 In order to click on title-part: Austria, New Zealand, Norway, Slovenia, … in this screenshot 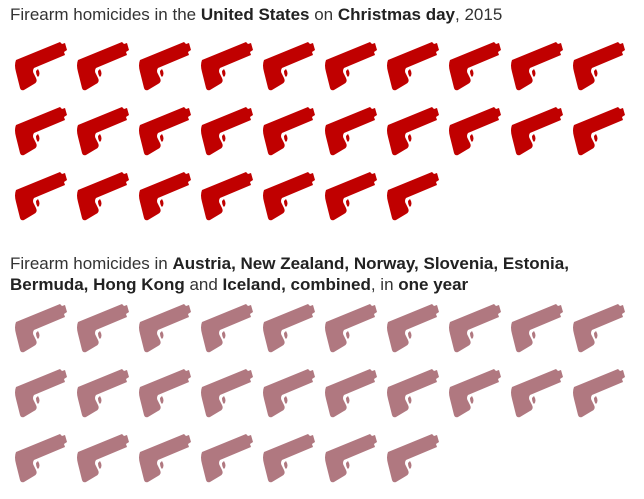, I will do `click(289, 274)`.